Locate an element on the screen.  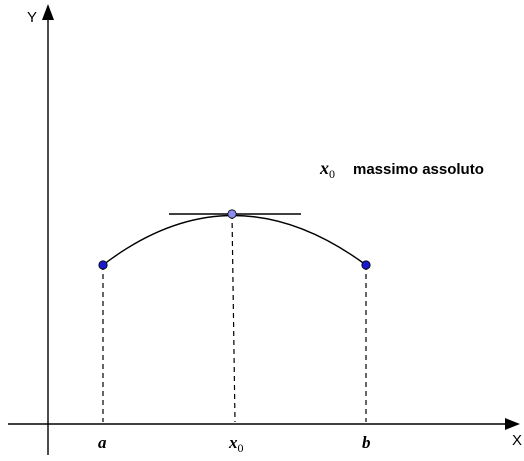
label-b: b is located at coordinates (366, 442).